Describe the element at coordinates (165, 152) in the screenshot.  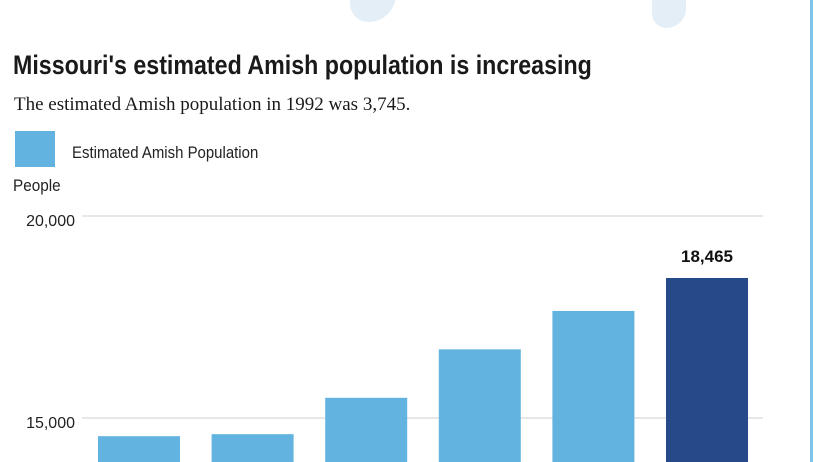
I see `legend-label: Estimated Amish Population` at that location.